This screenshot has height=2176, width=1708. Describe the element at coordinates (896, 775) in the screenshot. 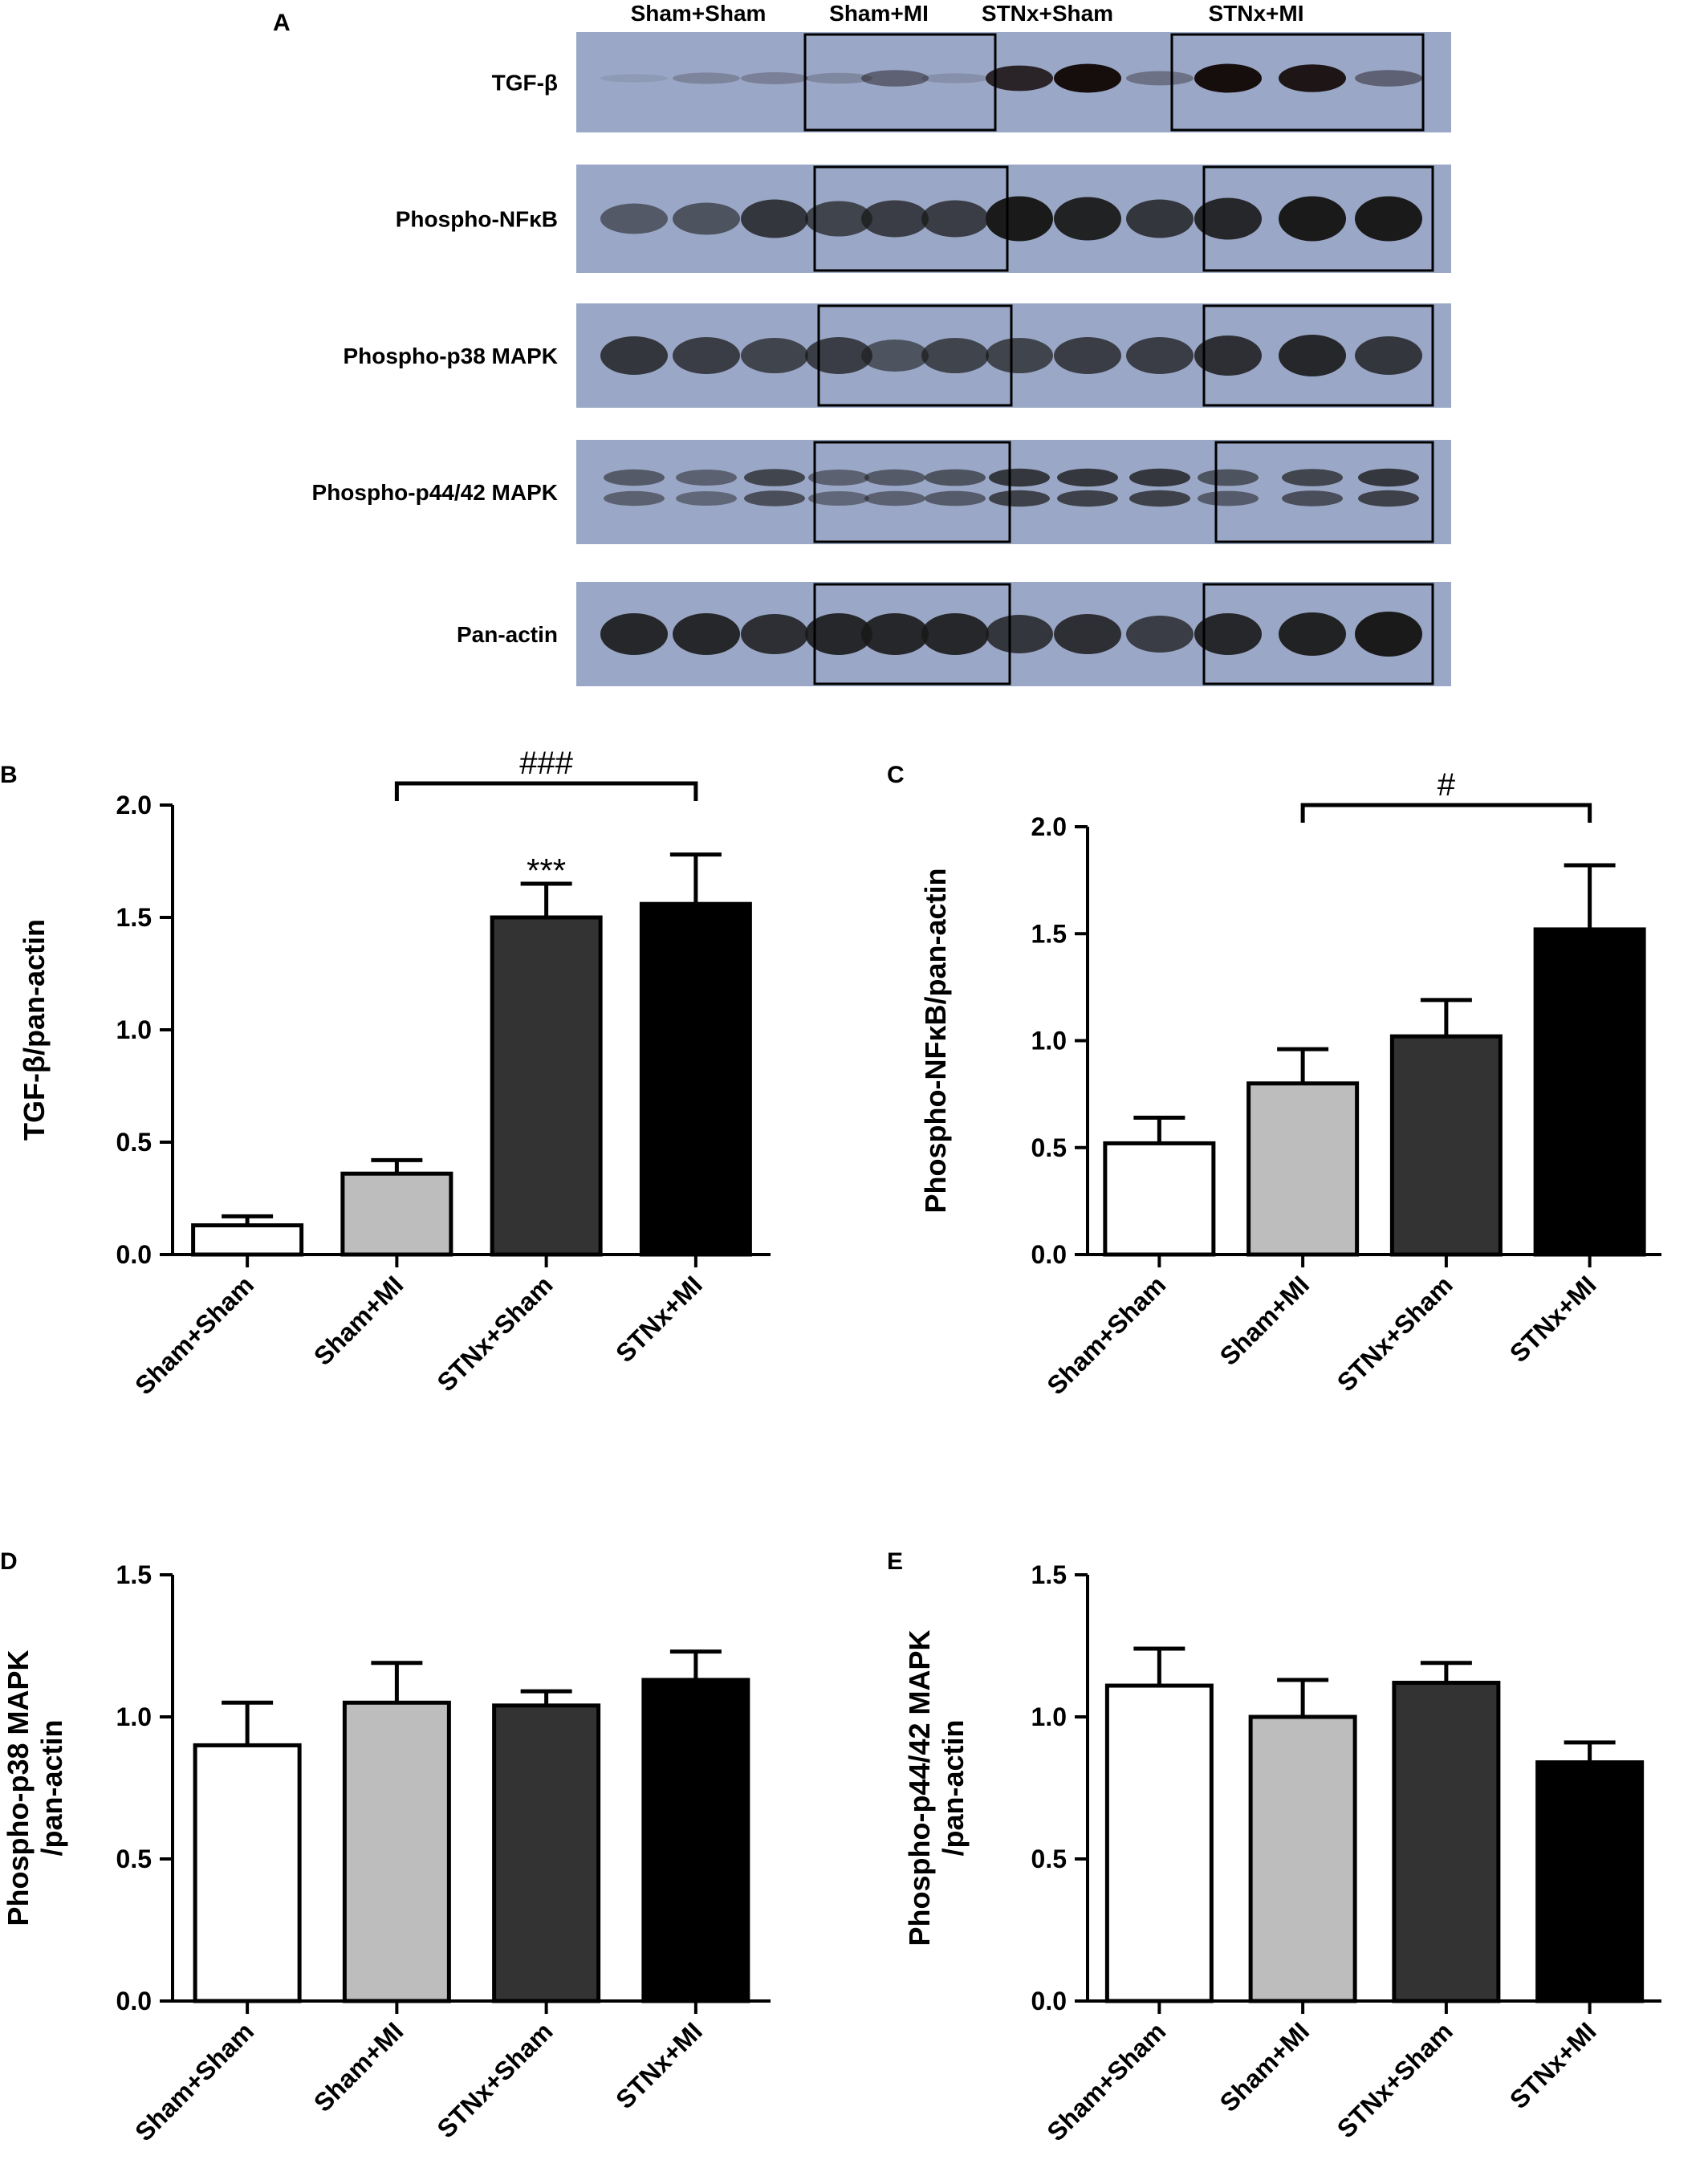

I see `panel-label-c: C` at that location.